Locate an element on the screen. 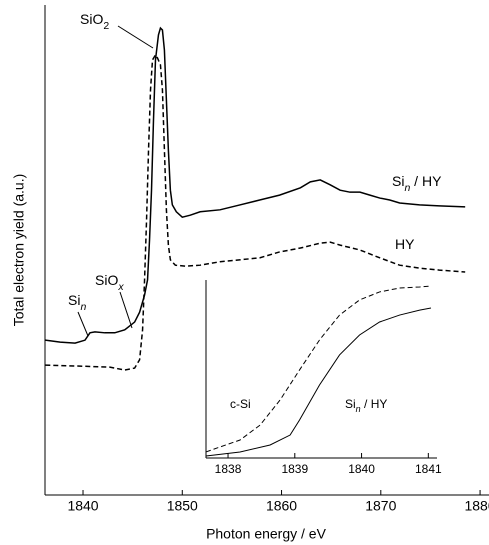 The image size is (489, 545). series-label: HY is located at coordinates (405, 244).